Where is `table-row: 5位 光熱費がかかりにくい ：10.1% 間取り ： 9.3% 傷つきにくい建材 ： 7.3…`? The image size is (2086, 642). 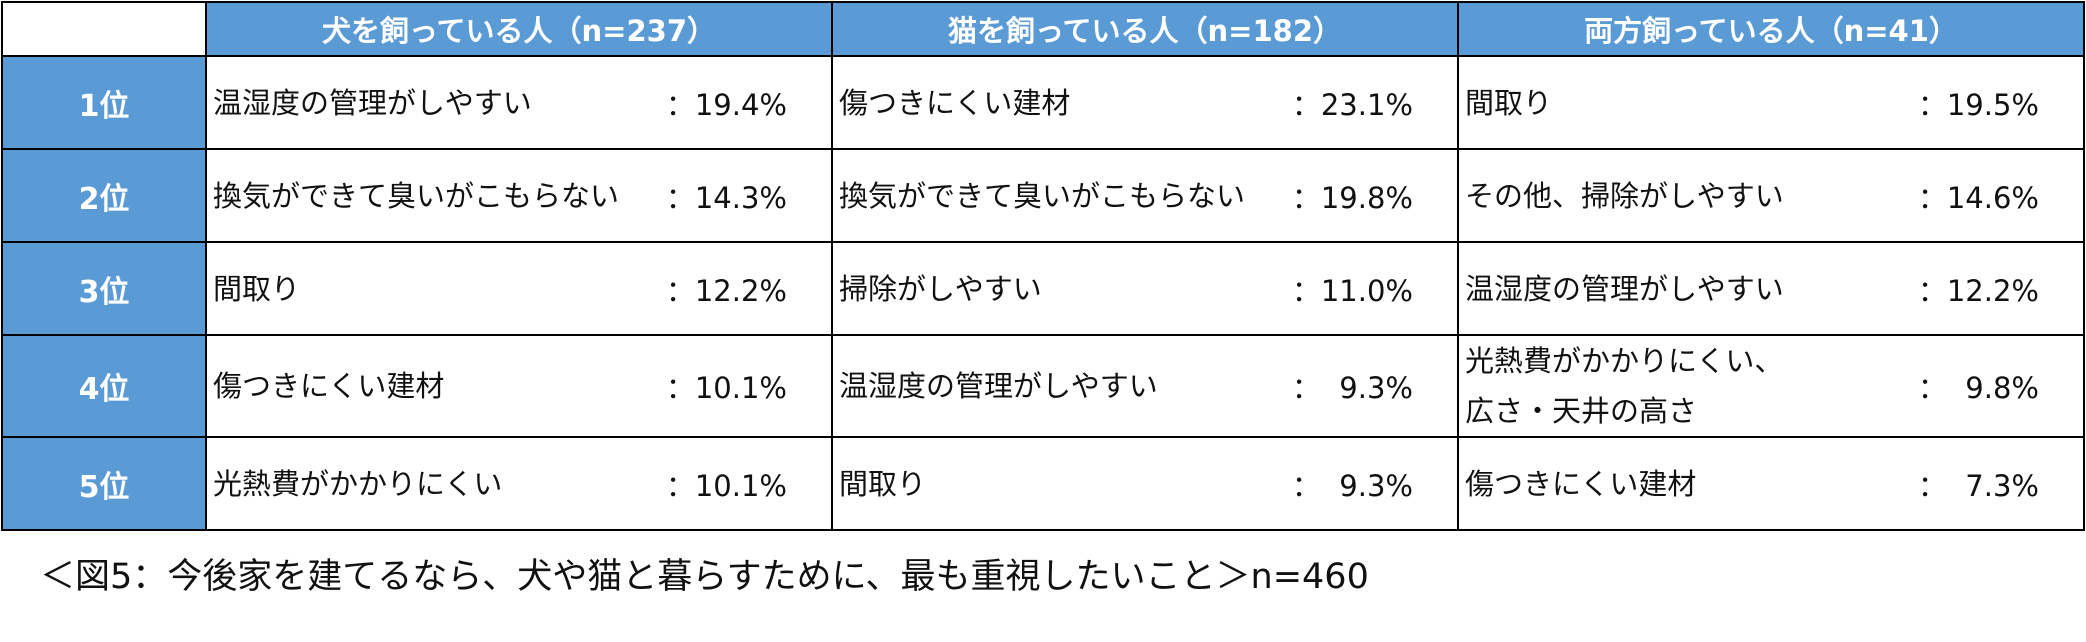 table-row: 5位 光熱費がかかりにくい ：10.1% 間取り ： 9.3% 傷つきにくい建材 ： 7.3… is located at coordinates (1043, 483).